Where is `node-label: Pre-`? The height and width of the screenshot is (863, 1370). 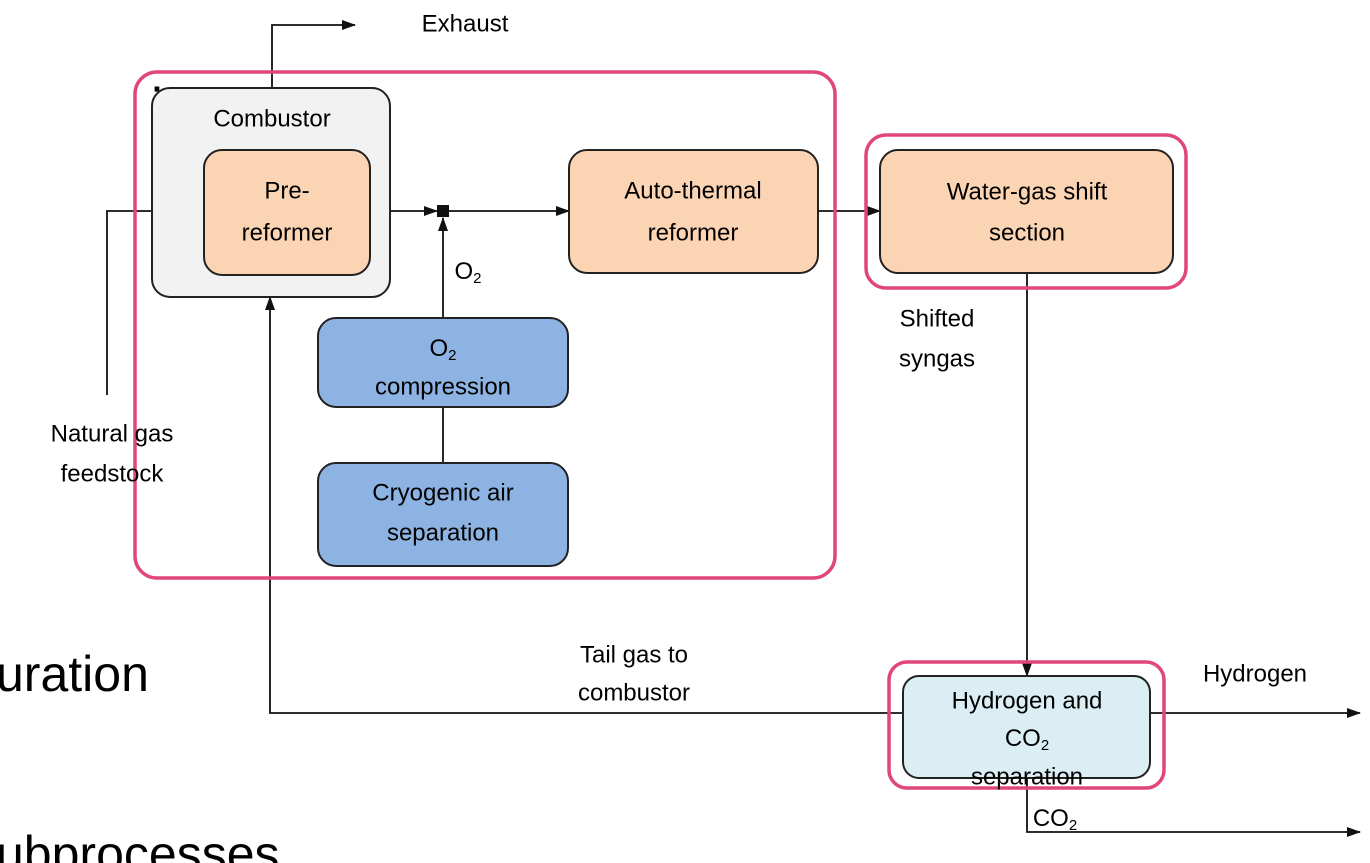 node-label: Pre- is located at coordinates (286, 190).